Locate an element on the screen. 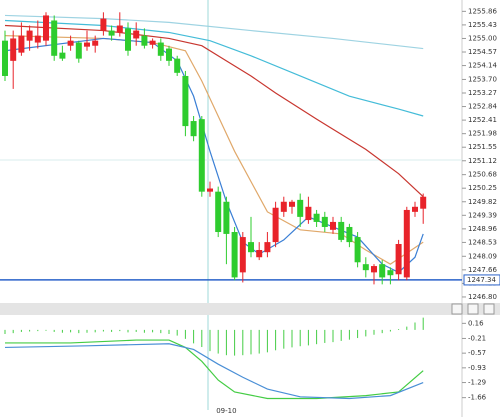  y-tick-label: 1255.86 is located at coordinates (482, 11).